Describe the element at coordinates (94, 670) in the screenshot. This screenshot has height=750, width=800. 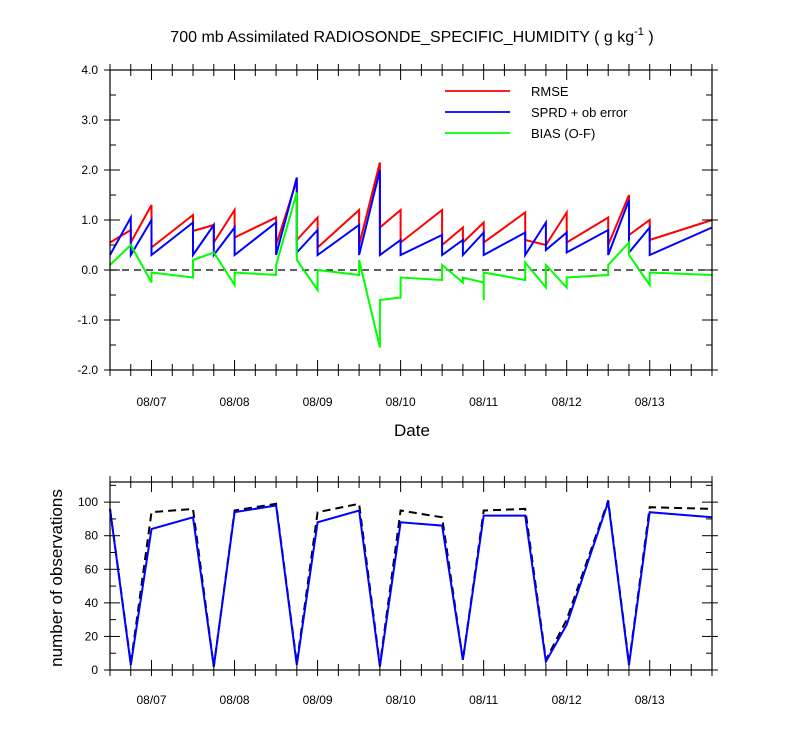
I see `y-tick-label: 0` at that location.